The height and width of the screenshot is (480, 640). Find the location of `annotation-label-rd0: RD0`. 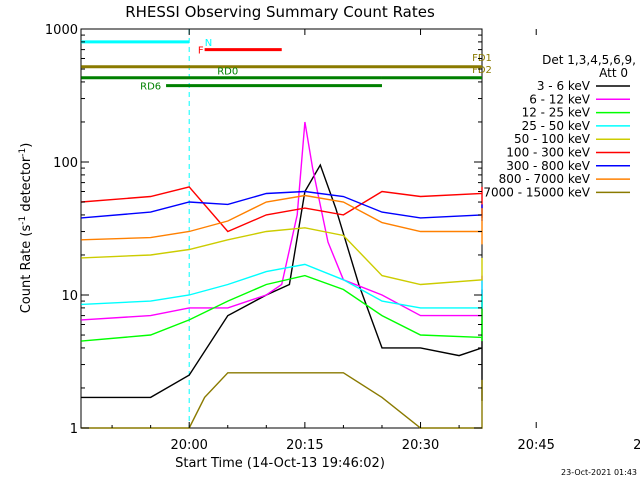

annotation-label-rd0: RD0 is located at coordinates (227, 72).